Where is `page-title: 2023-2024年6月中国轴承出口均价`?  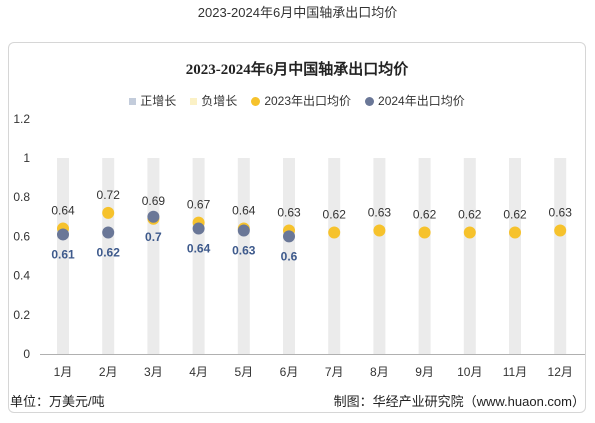
page-title: 2023-2024年6月中国轴承出口均价 is located at coordinates (297, 12).